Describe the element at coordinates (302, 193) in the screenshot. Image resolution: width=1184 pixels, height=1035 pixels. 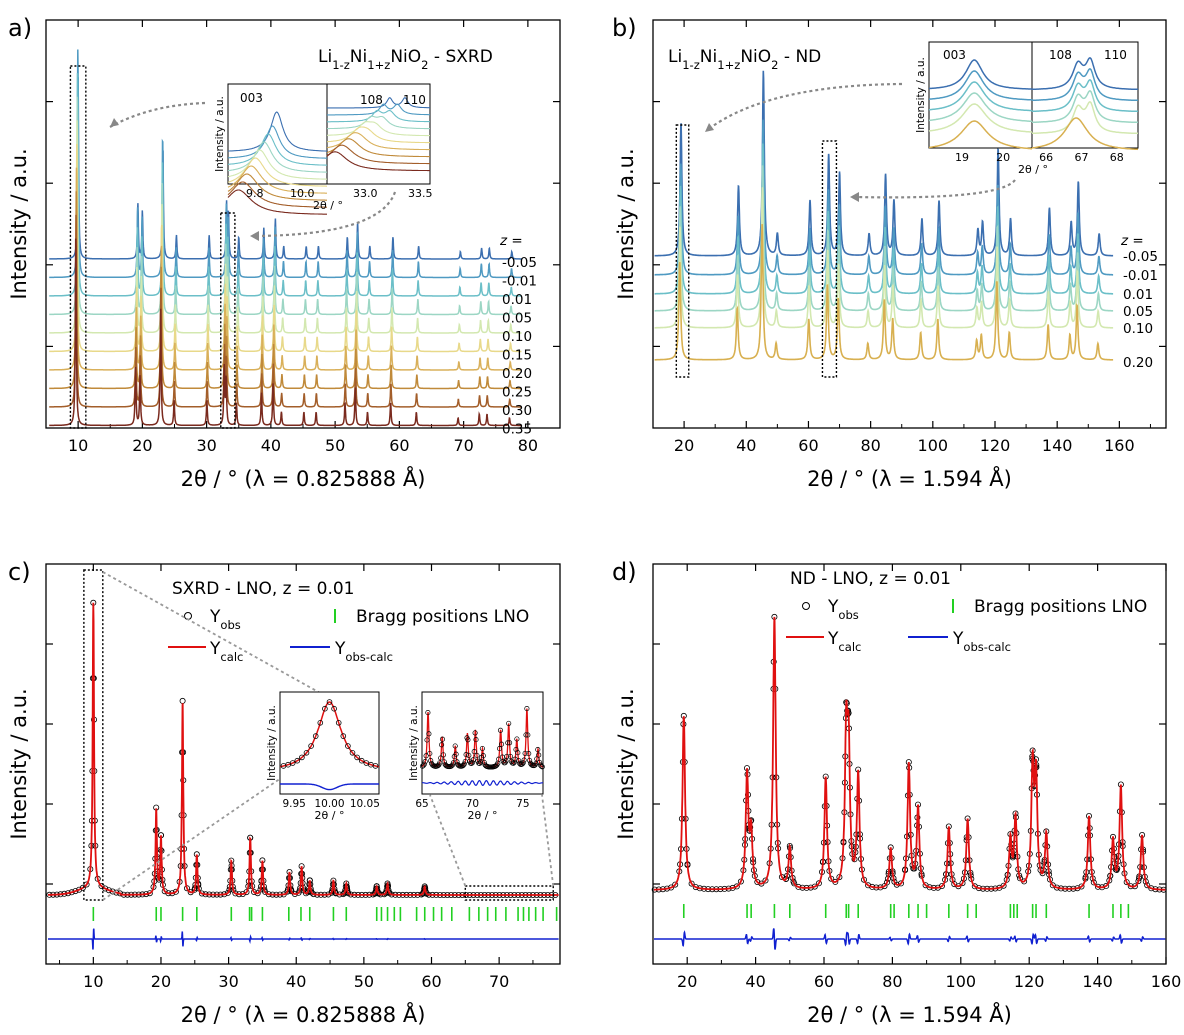
I see `inset-tick: 10.0` at that location.